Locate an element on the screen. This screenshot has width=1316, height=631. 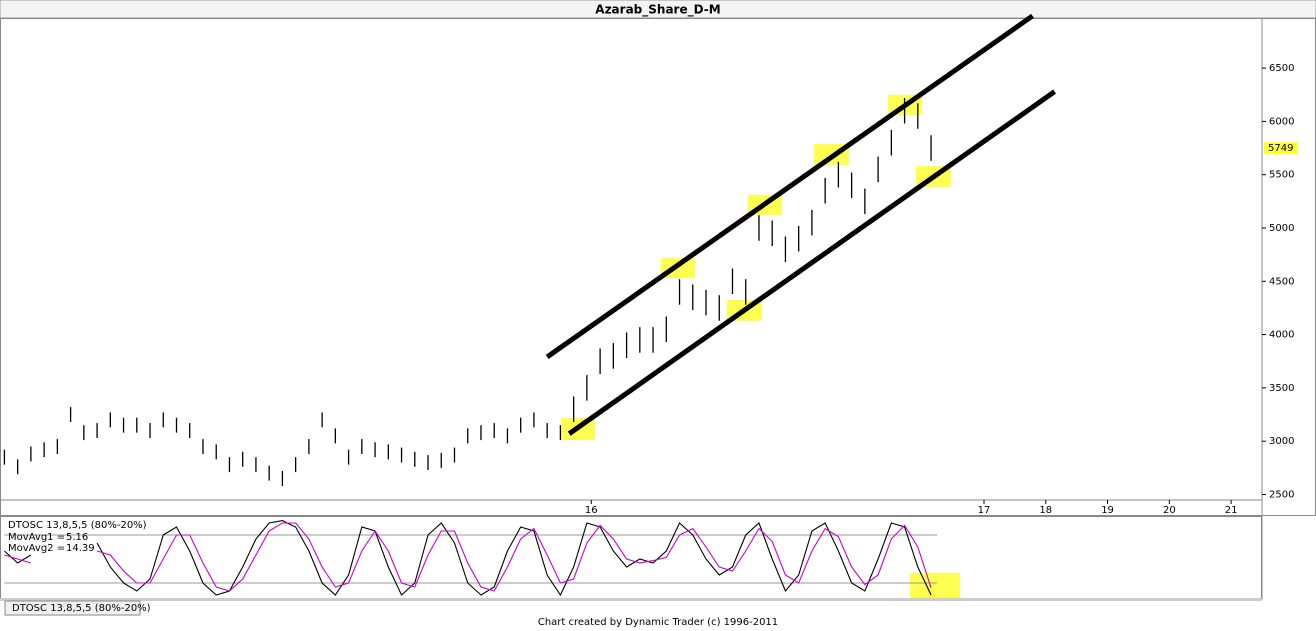
y-tick-label: 5500 is located at coordinates (1281, 175).